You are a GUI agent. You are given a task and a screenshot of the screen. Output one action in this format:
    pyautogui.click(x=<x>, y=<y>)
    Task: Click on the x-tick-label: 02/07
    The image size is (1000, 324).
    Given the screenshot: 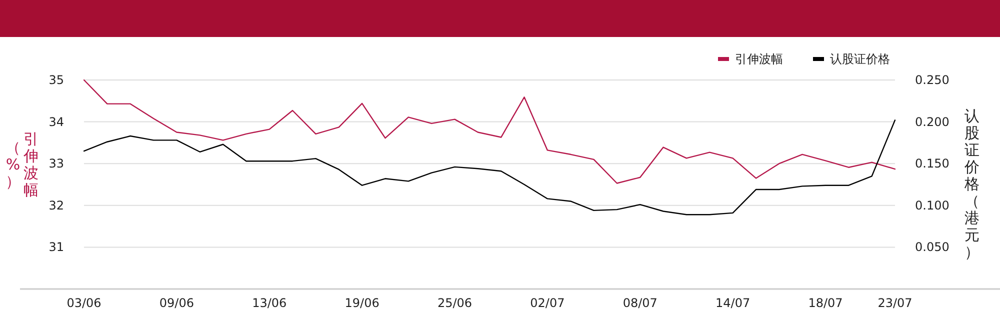 What is the action you would take?
    pyautogui.click(x=547, y=303)
    